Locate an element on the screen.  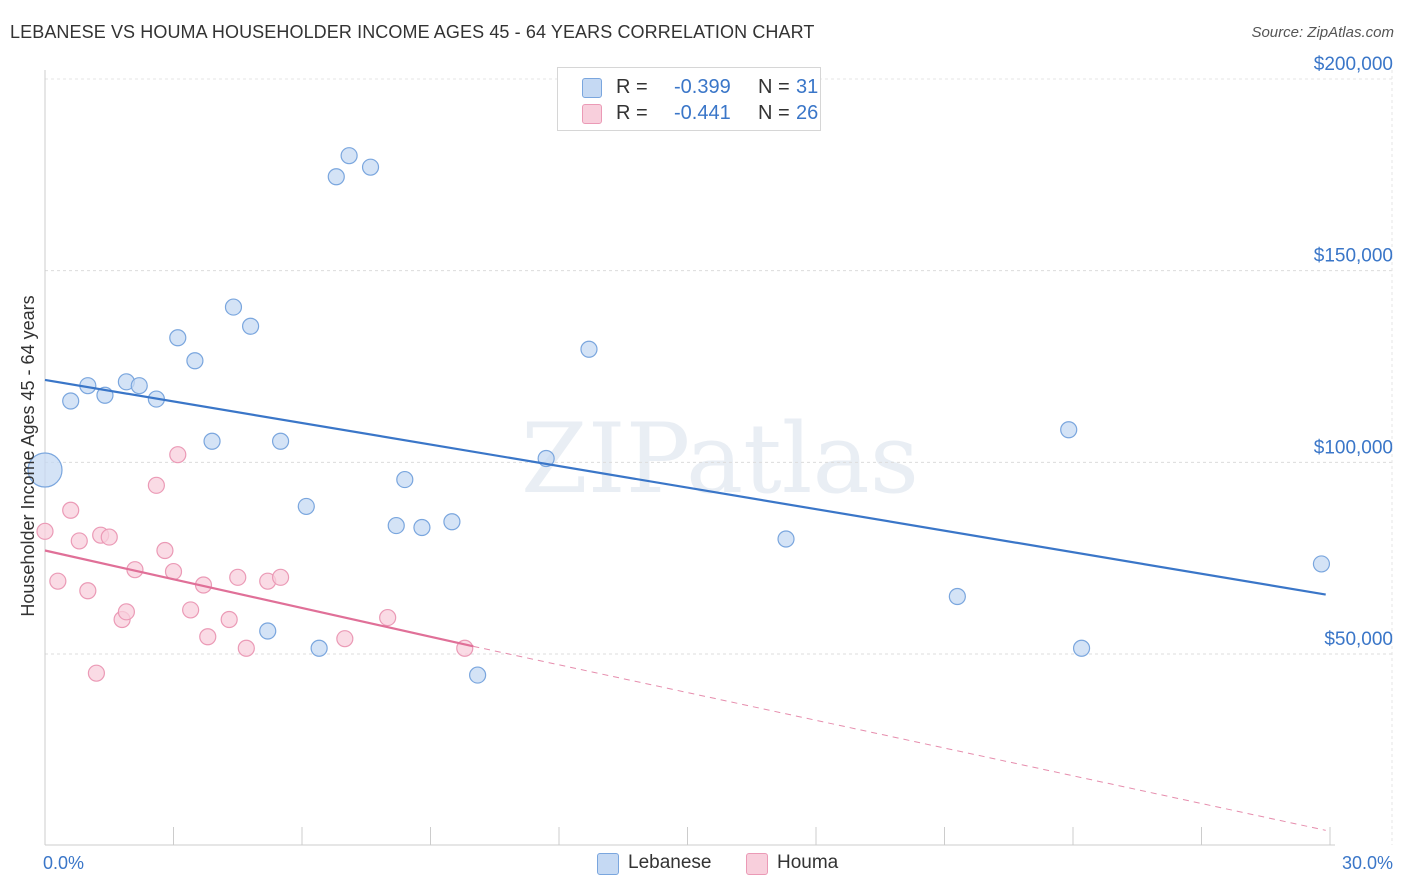
bottom-legend-label-lebanese: Lebanese is located at coordinates (670, 862).